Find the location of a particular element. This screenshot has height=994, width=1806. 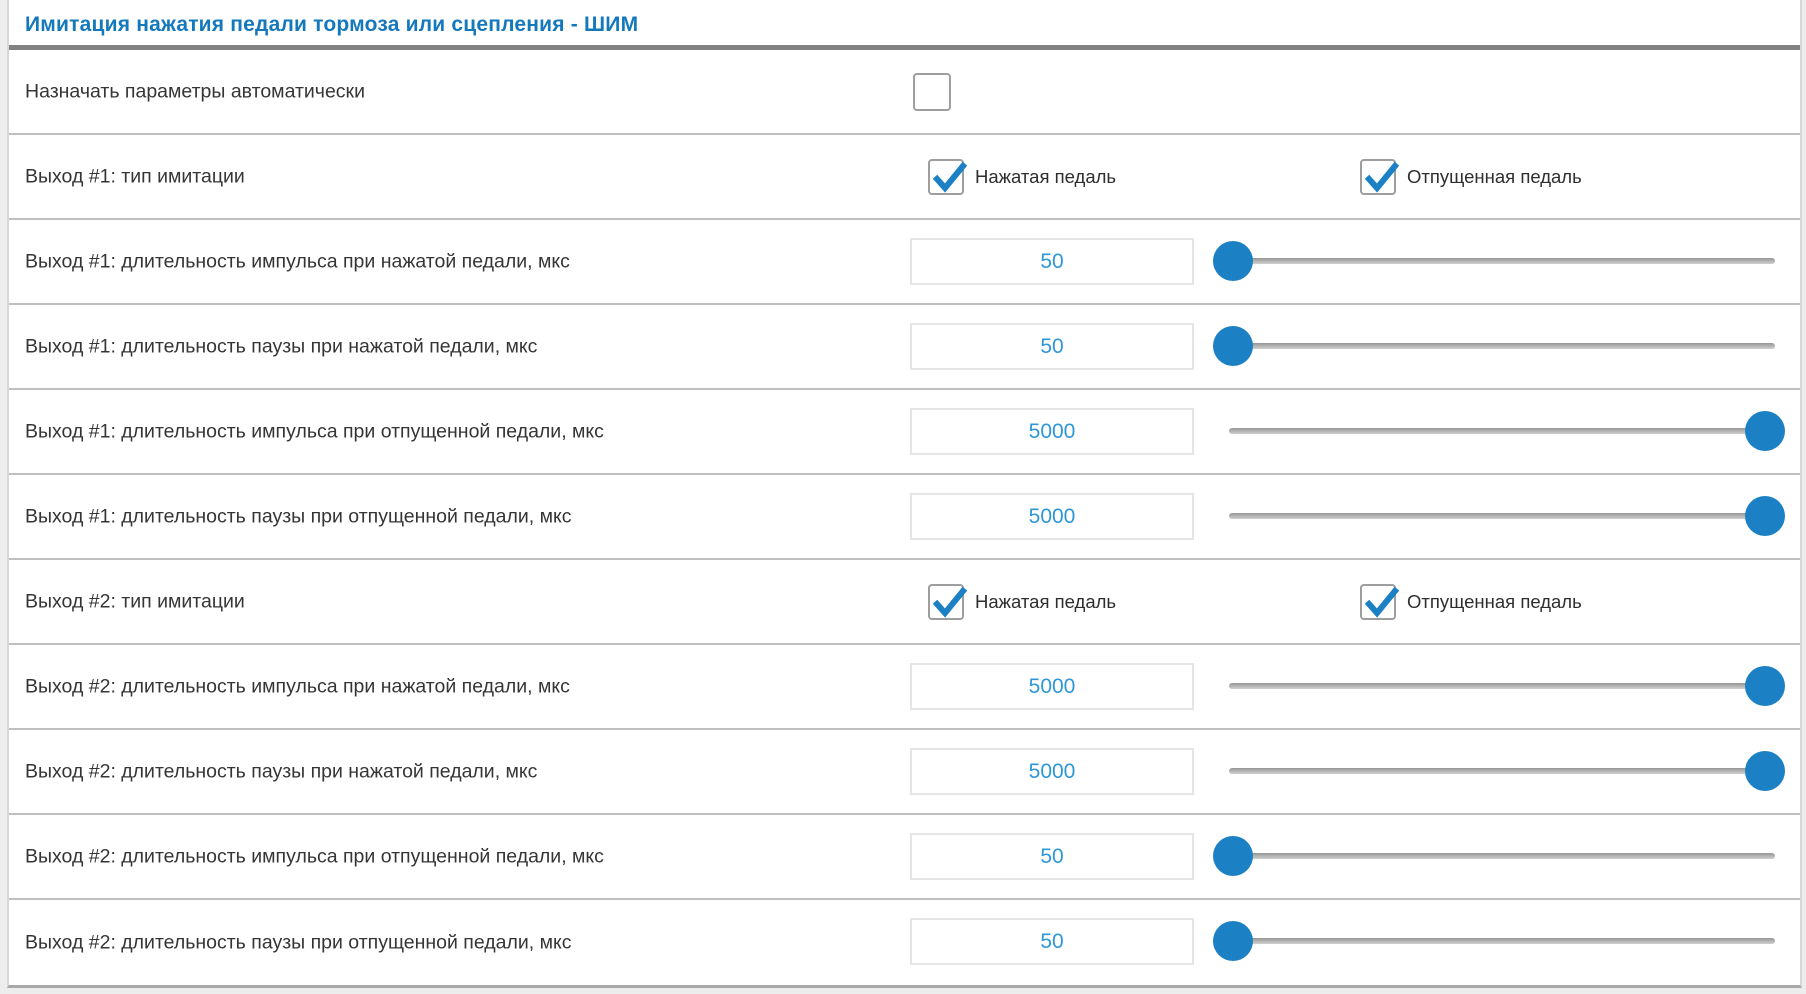

out2-pause-released-slider is located at coordinates (1499, 941).